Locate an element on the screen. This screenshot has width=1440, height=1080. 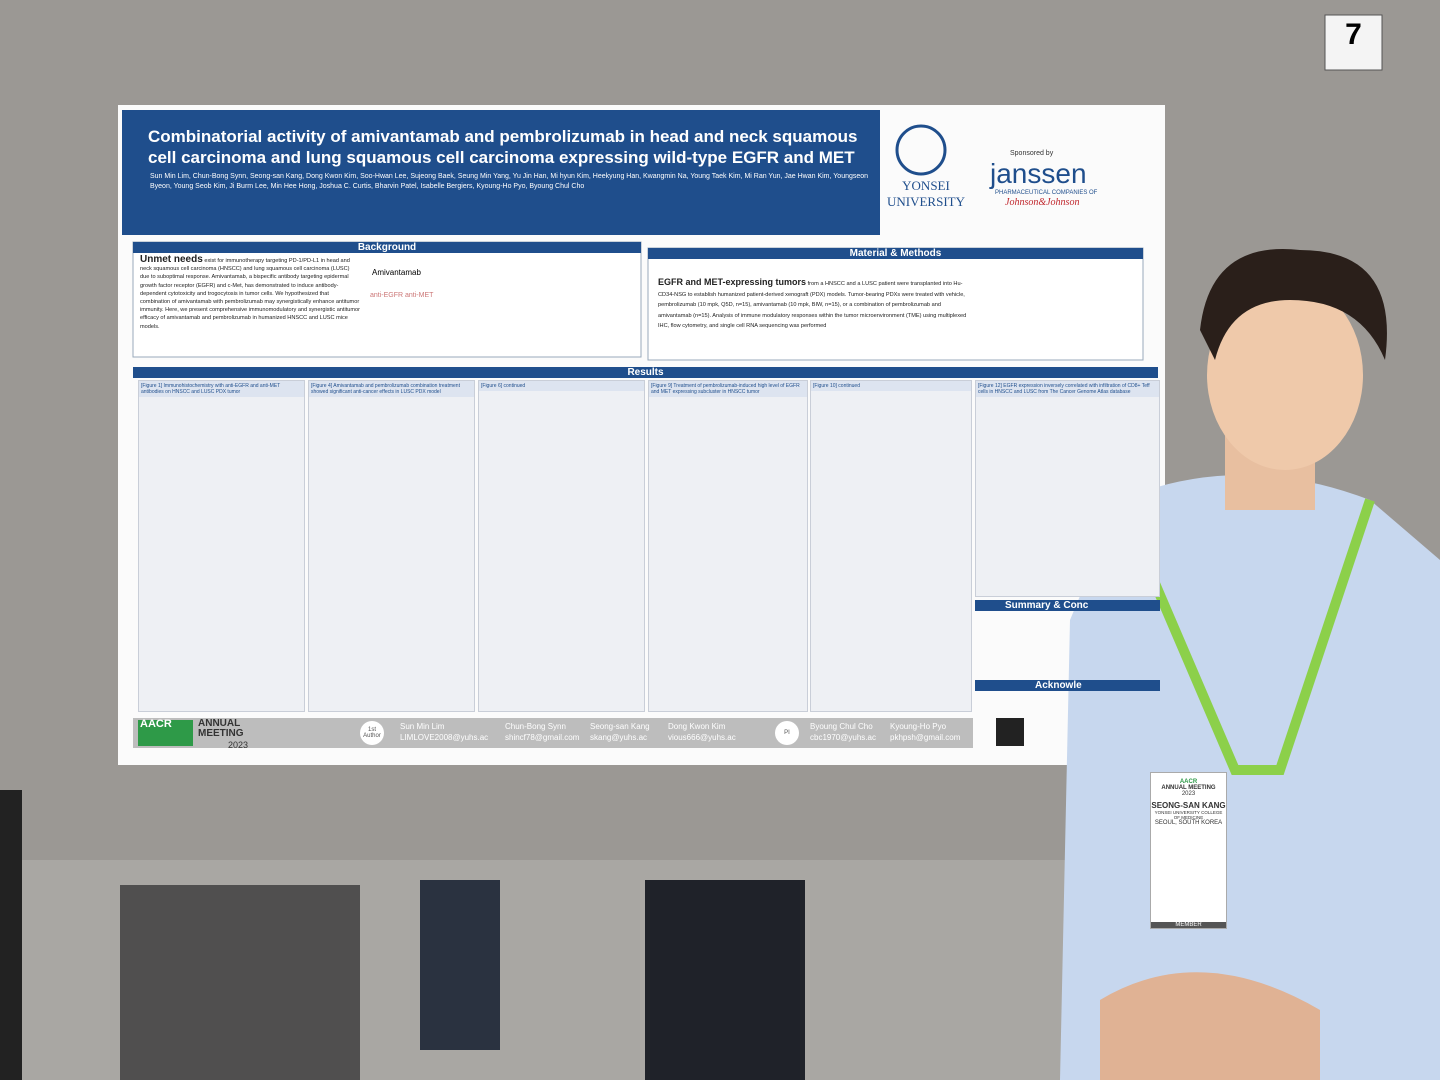
badge-name: SEONG-SAN KANG is located at coordinates (1188, 805).